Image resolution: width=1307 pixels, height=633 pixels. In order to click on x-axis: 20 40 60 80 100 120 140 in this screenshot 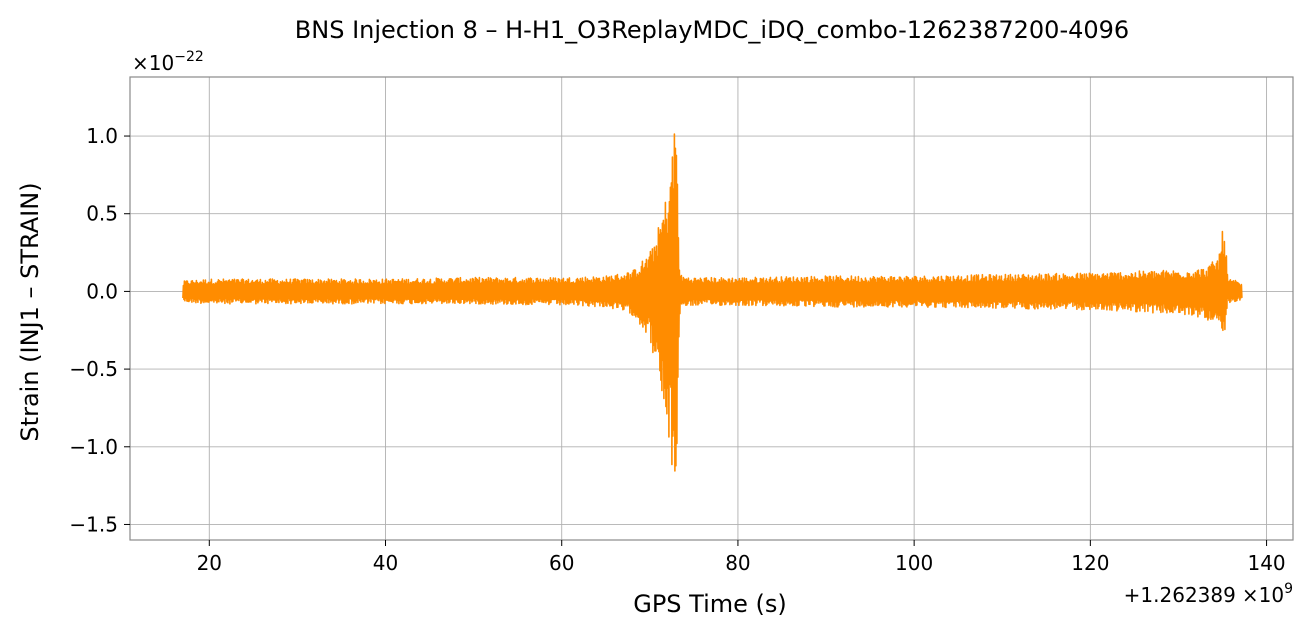, I will do `click(741, 557)`.